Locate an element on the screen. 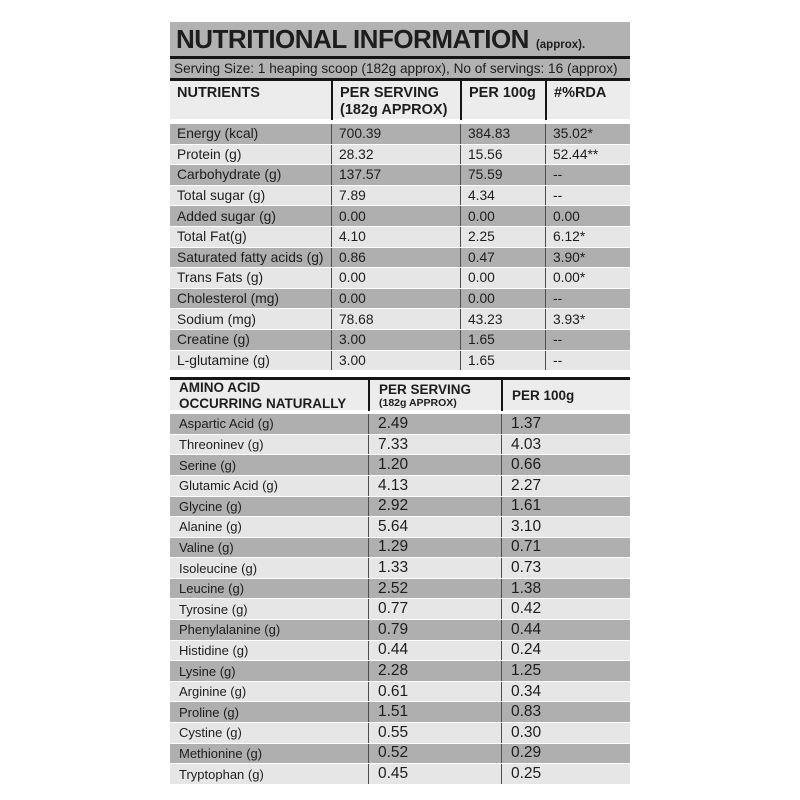 The height and width of the screenshot is (800, 800). amino-per-100g-cell: 0.71 is located at coordinates (565, 547).